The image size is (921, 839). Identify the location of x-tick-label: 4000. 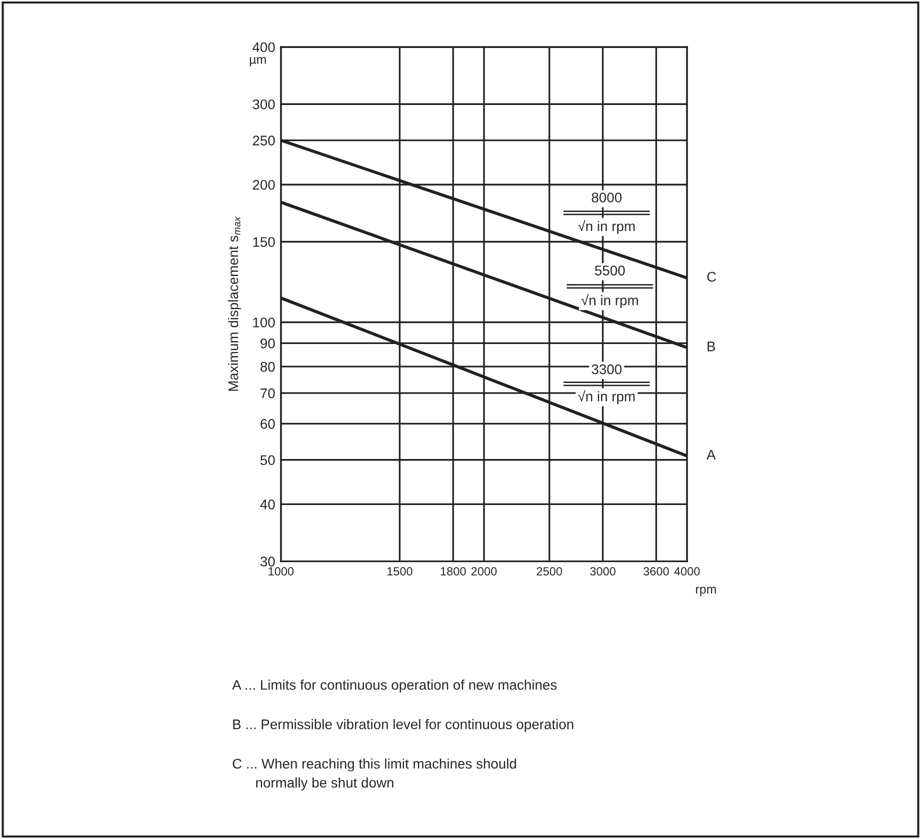
(687, 571).